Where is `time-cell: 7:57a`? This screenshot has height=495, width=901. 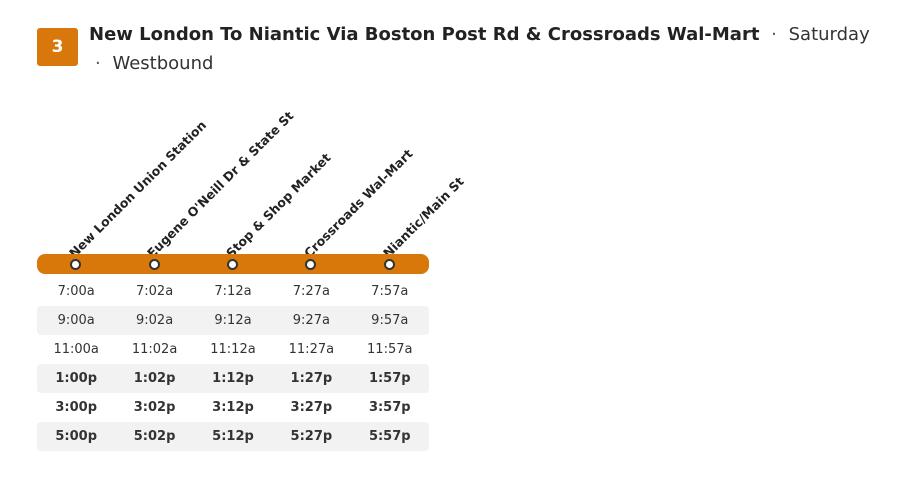 time-cell: 7:57a is located at coordinates (390, 291).